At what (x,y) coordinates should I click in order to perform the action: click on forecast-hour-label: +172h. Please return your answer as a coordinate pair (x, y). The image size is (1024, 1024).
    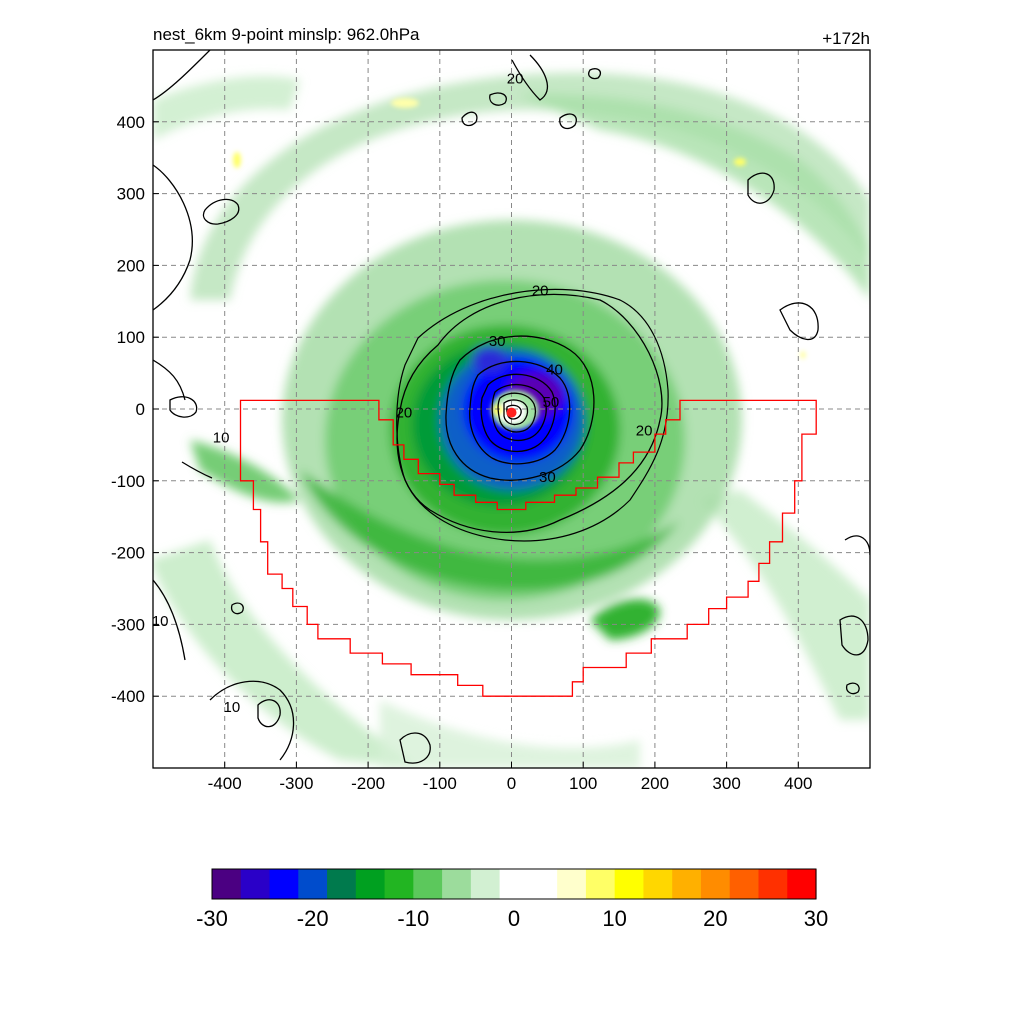
    Looking at the image, I should click on (846, 38).